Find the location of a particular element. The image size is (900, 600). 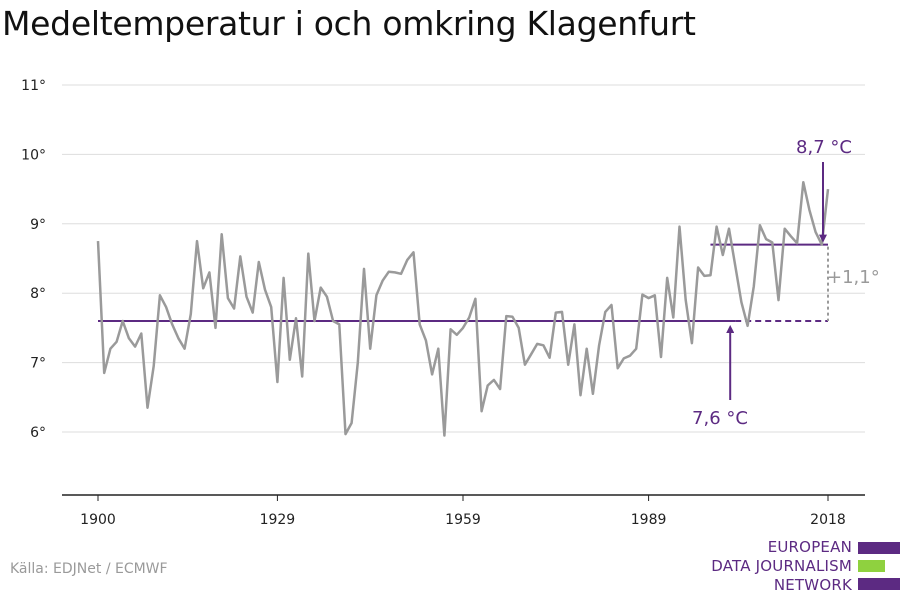

recent-average-label: 8,7 °C is located at coordinates (824, 147).